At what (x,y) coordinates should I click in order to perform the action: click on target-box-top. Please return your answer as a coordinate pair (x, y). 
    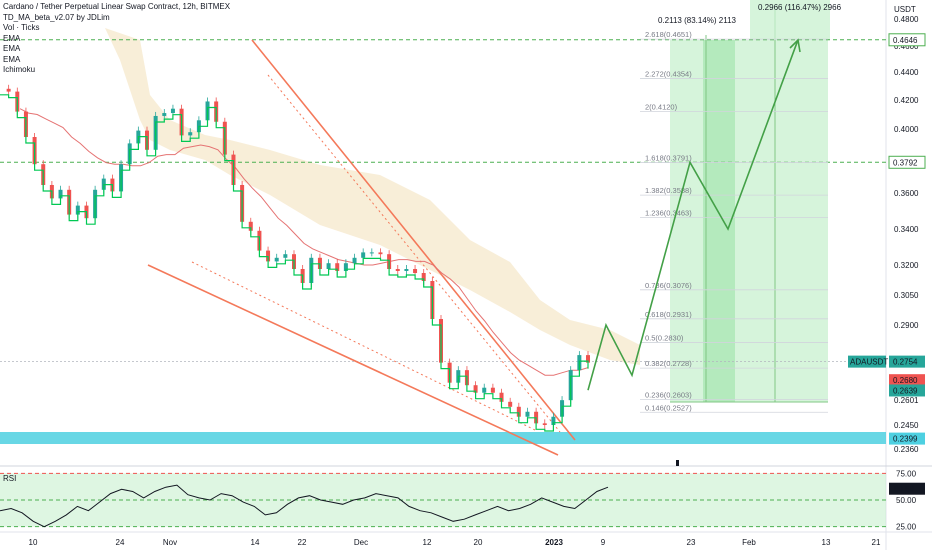
    Looking at the image, I should click on (790, 20).